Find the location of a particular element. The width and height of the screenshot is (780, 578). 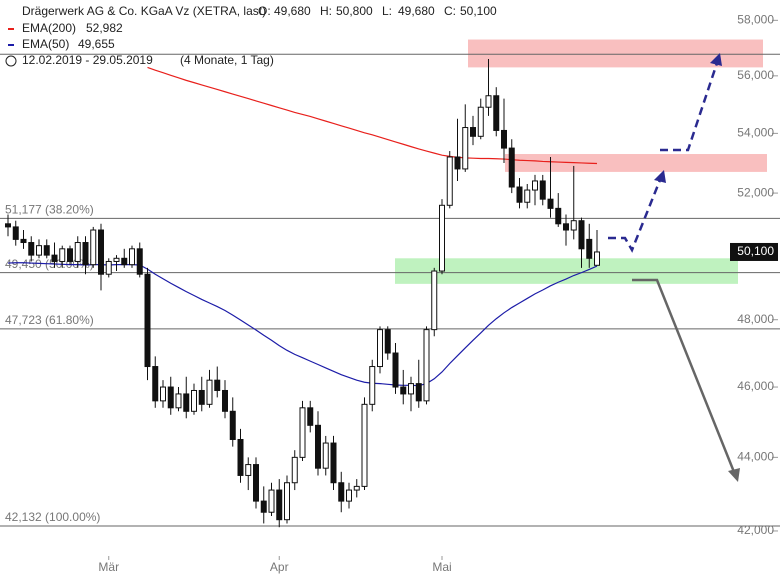

y-tick-label: 44,000 is located at coordinates (755, 457).